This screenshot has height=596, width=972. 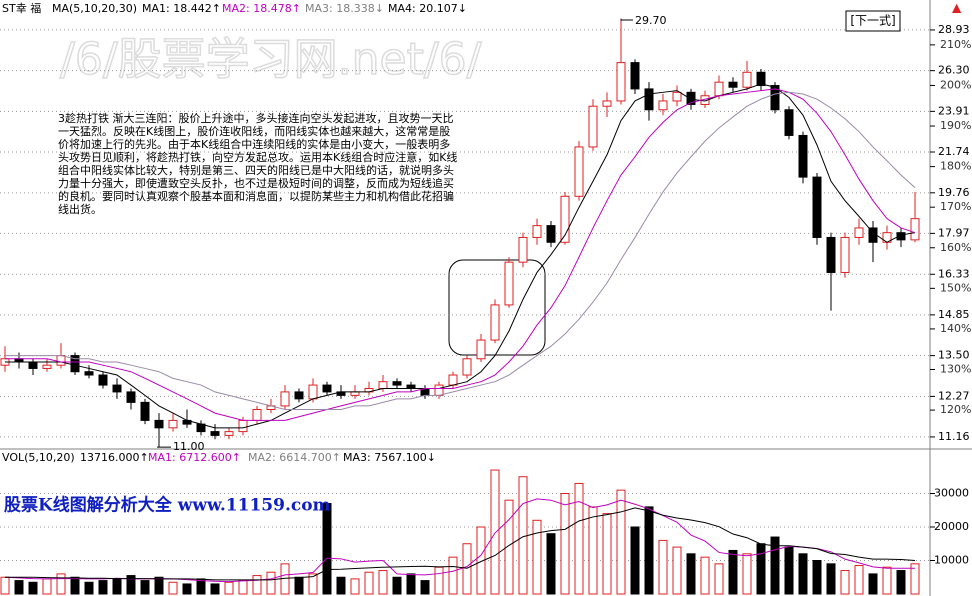 What do you see at coordinates (344, 8) in the screenshot?
I see `legend-item: MA3: 18.338↓` at bounding box center [344, 8].